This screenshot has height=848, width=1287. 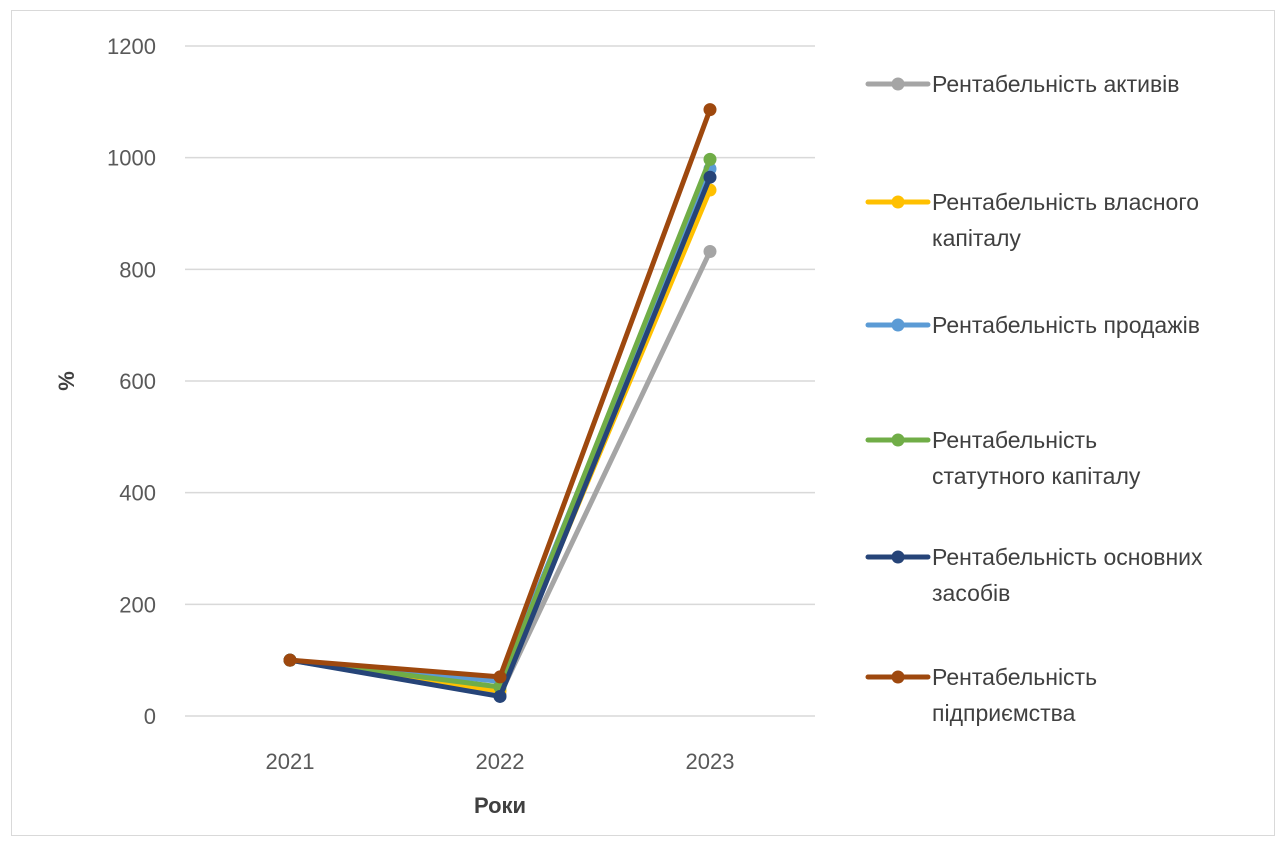 I want to click on legend-item: Рентабельність статутного капіталу, so click(x=1003, y=458).